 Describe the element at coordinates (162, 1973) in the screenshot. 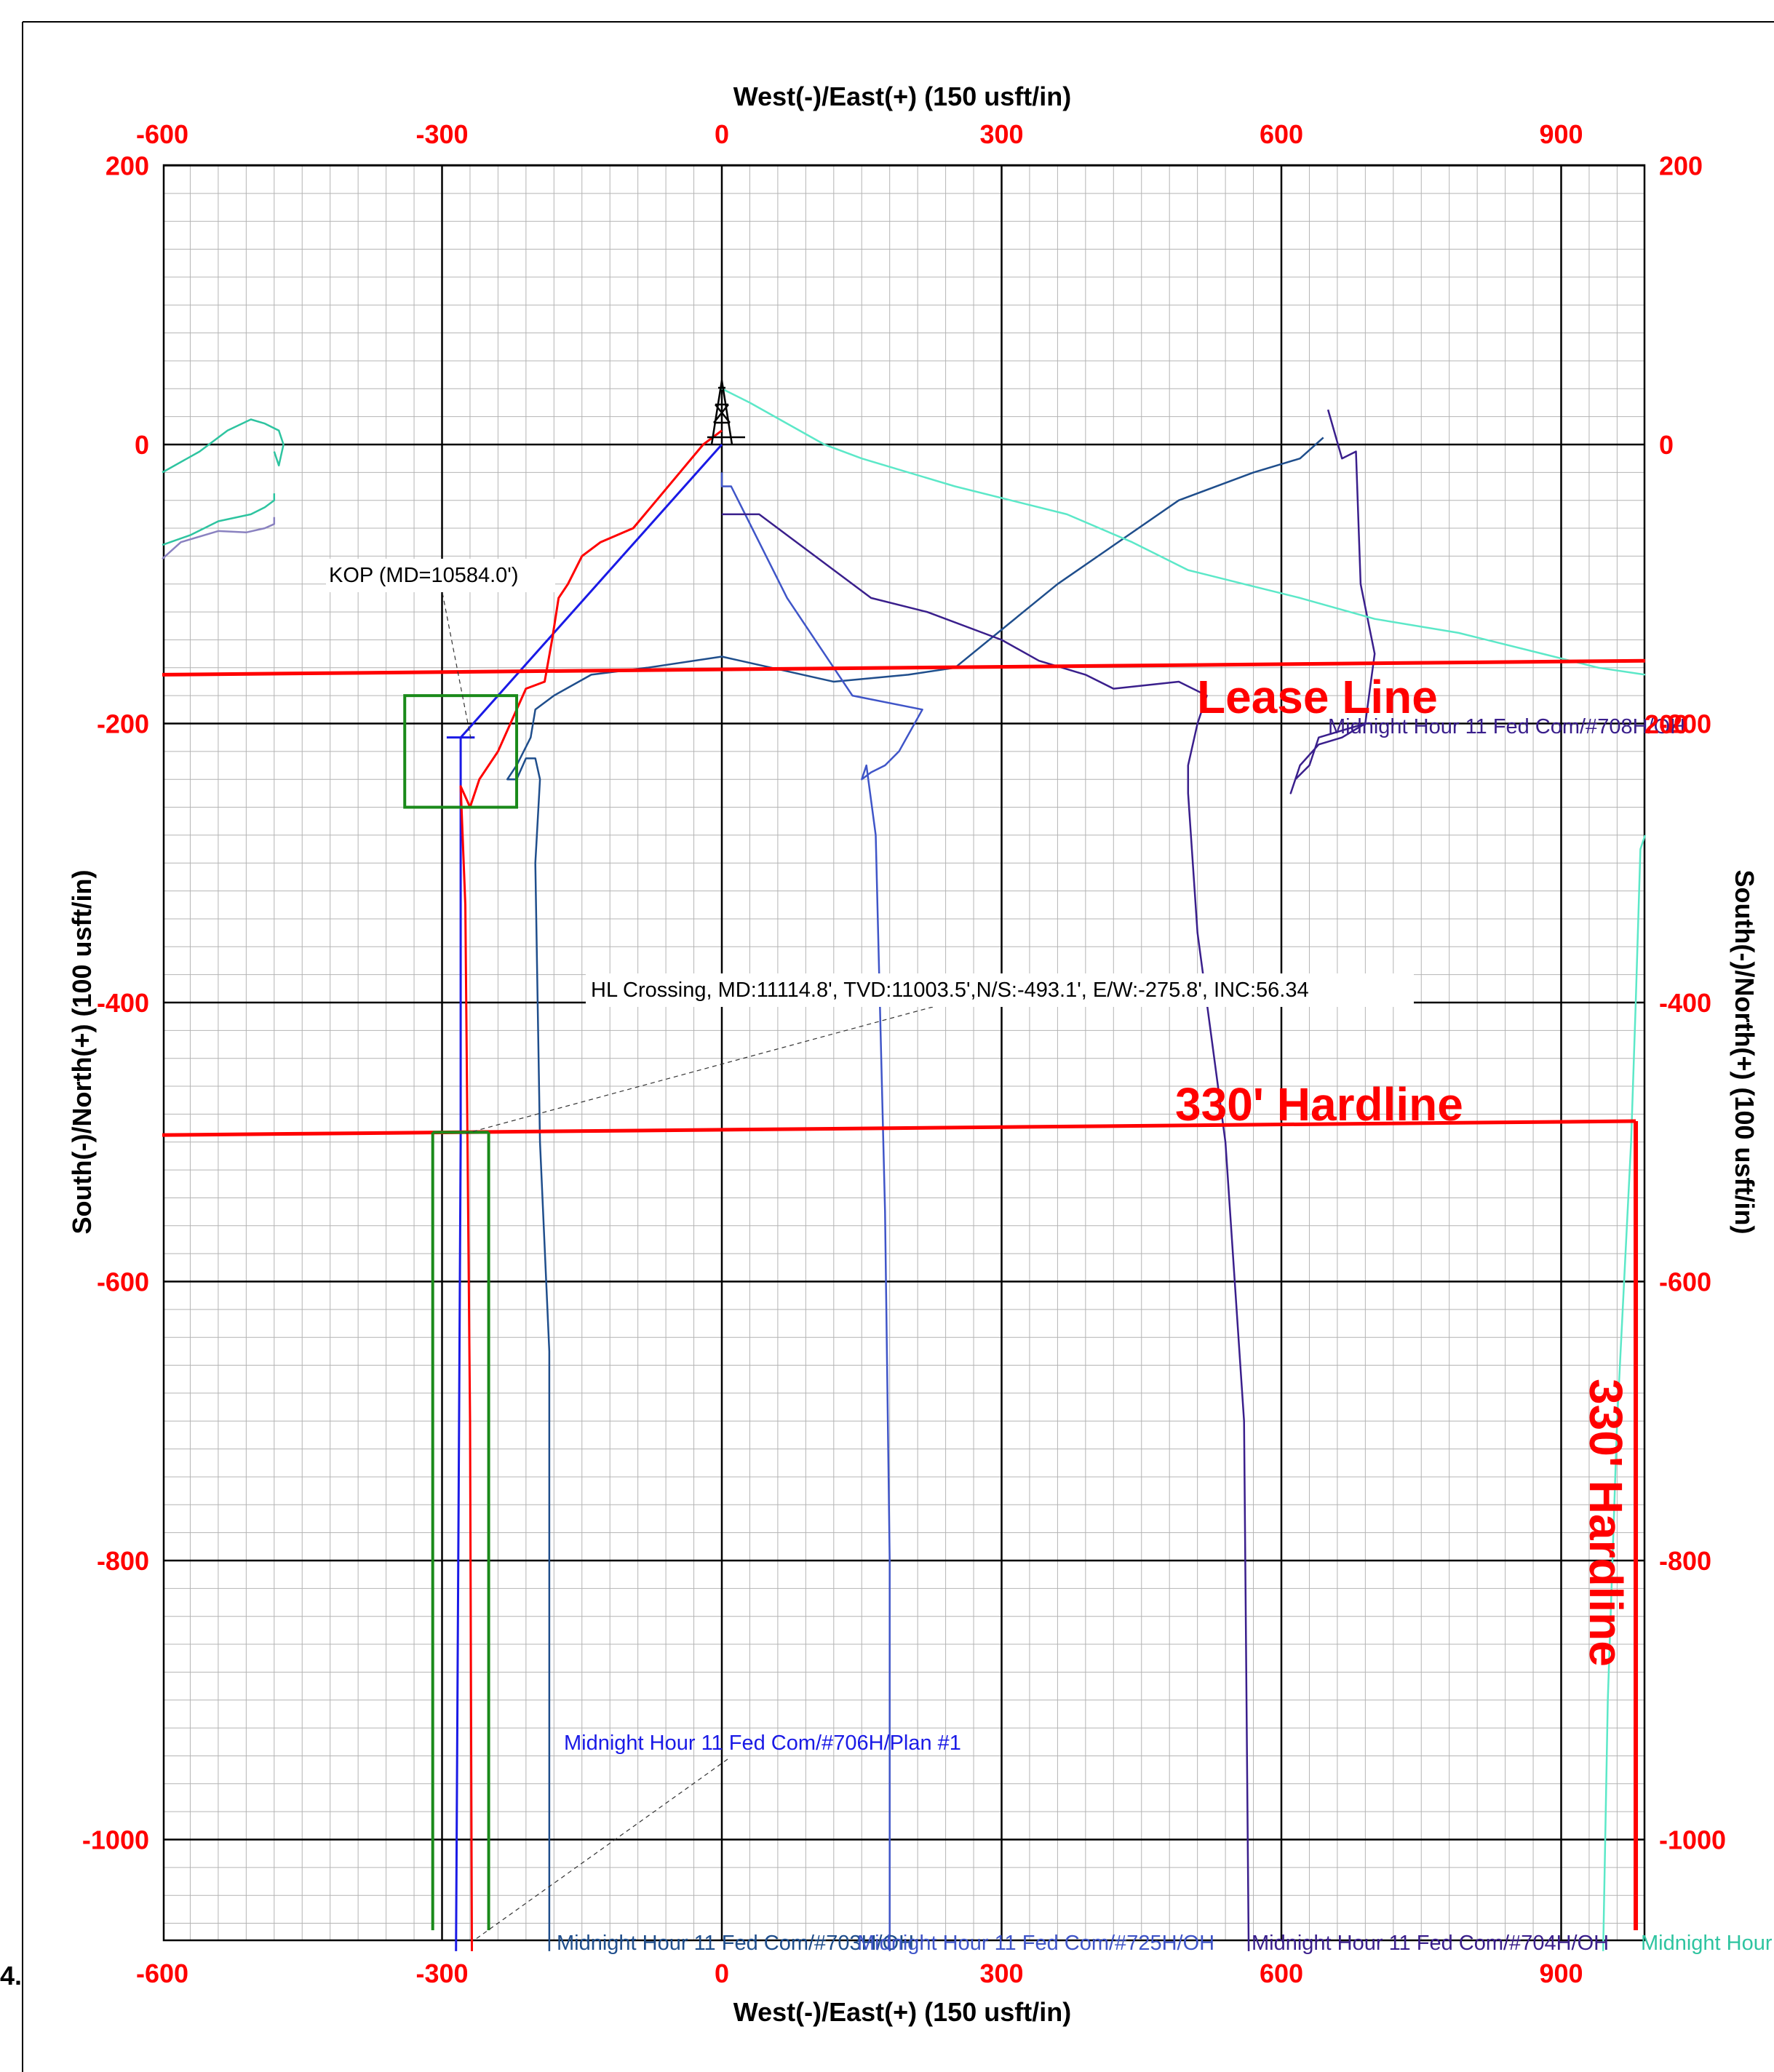

I see `x-tick-label-bottom: -600` at that location.